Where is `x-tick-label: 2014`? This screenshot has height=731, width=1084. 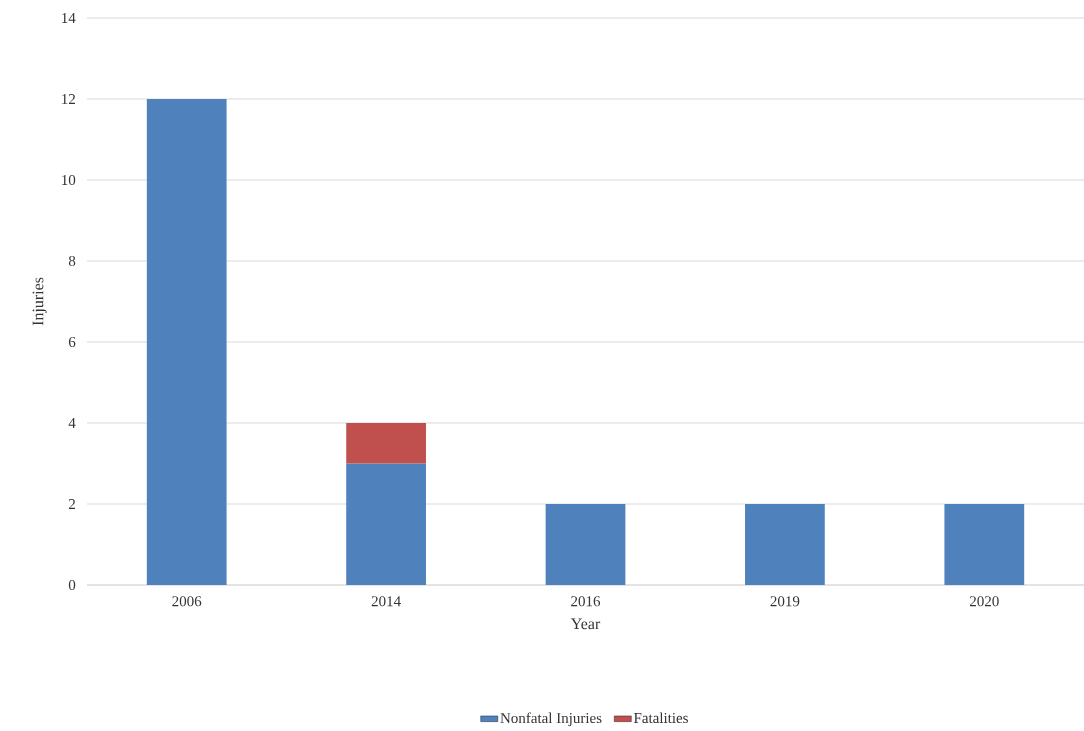 x-tick-label: 2014 is located at coordinates (386, 601).